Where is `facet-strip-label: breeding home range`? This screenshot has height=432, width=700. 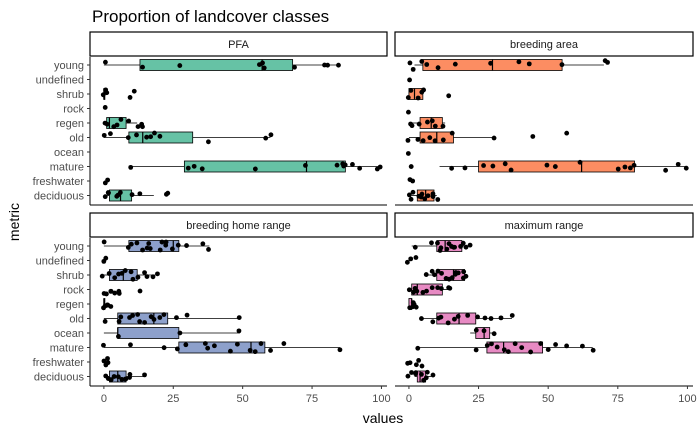
facet-strip-label: breeding home range is located at coordinates (238, 226).